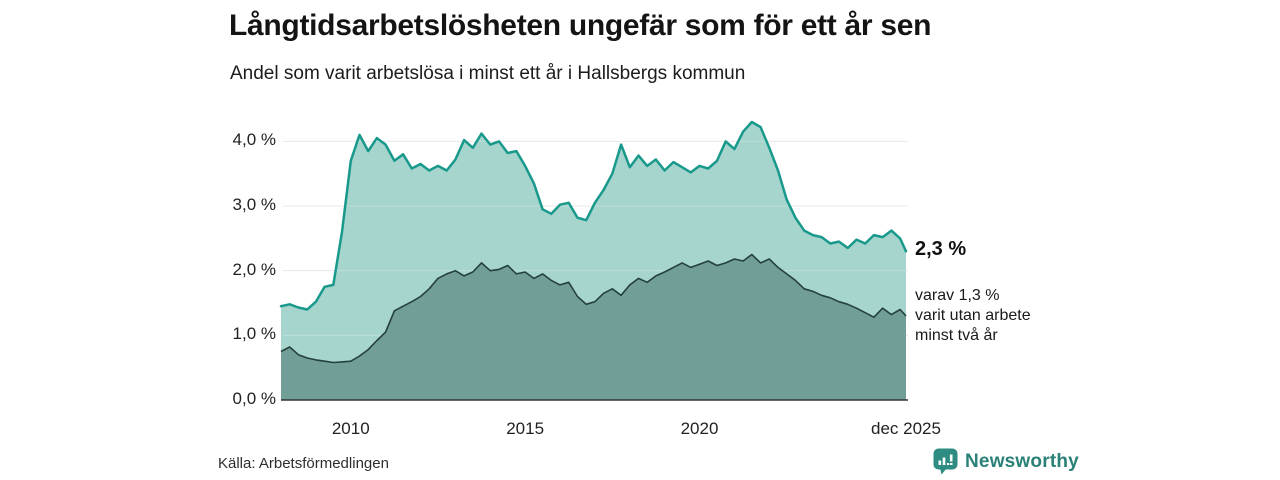  What do you see at coordinates (525, 428) in the screenshot?
I see `x-axis-tick-2015: 2015` at bounding box center [525, 428].